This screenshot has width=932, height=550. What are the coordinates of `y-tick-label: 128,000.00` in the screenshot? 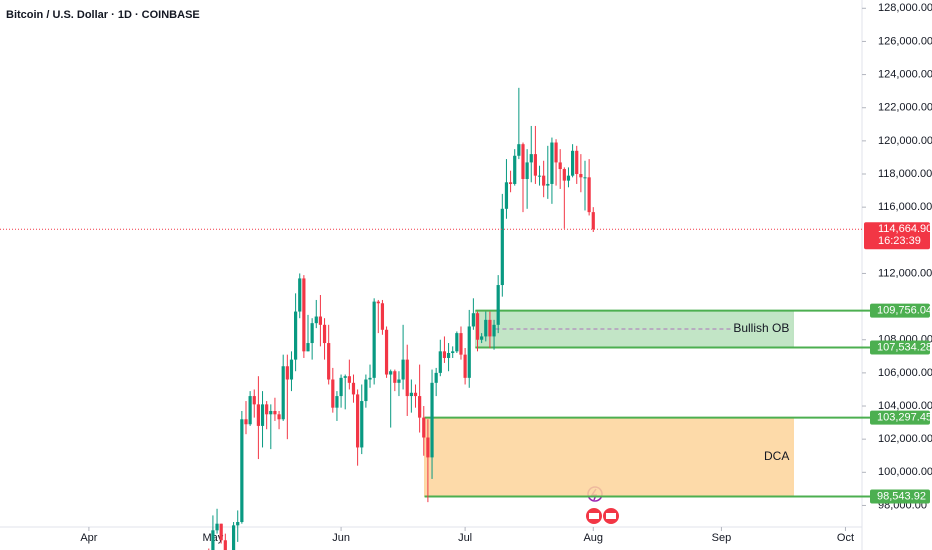 It's located at (905, 8).